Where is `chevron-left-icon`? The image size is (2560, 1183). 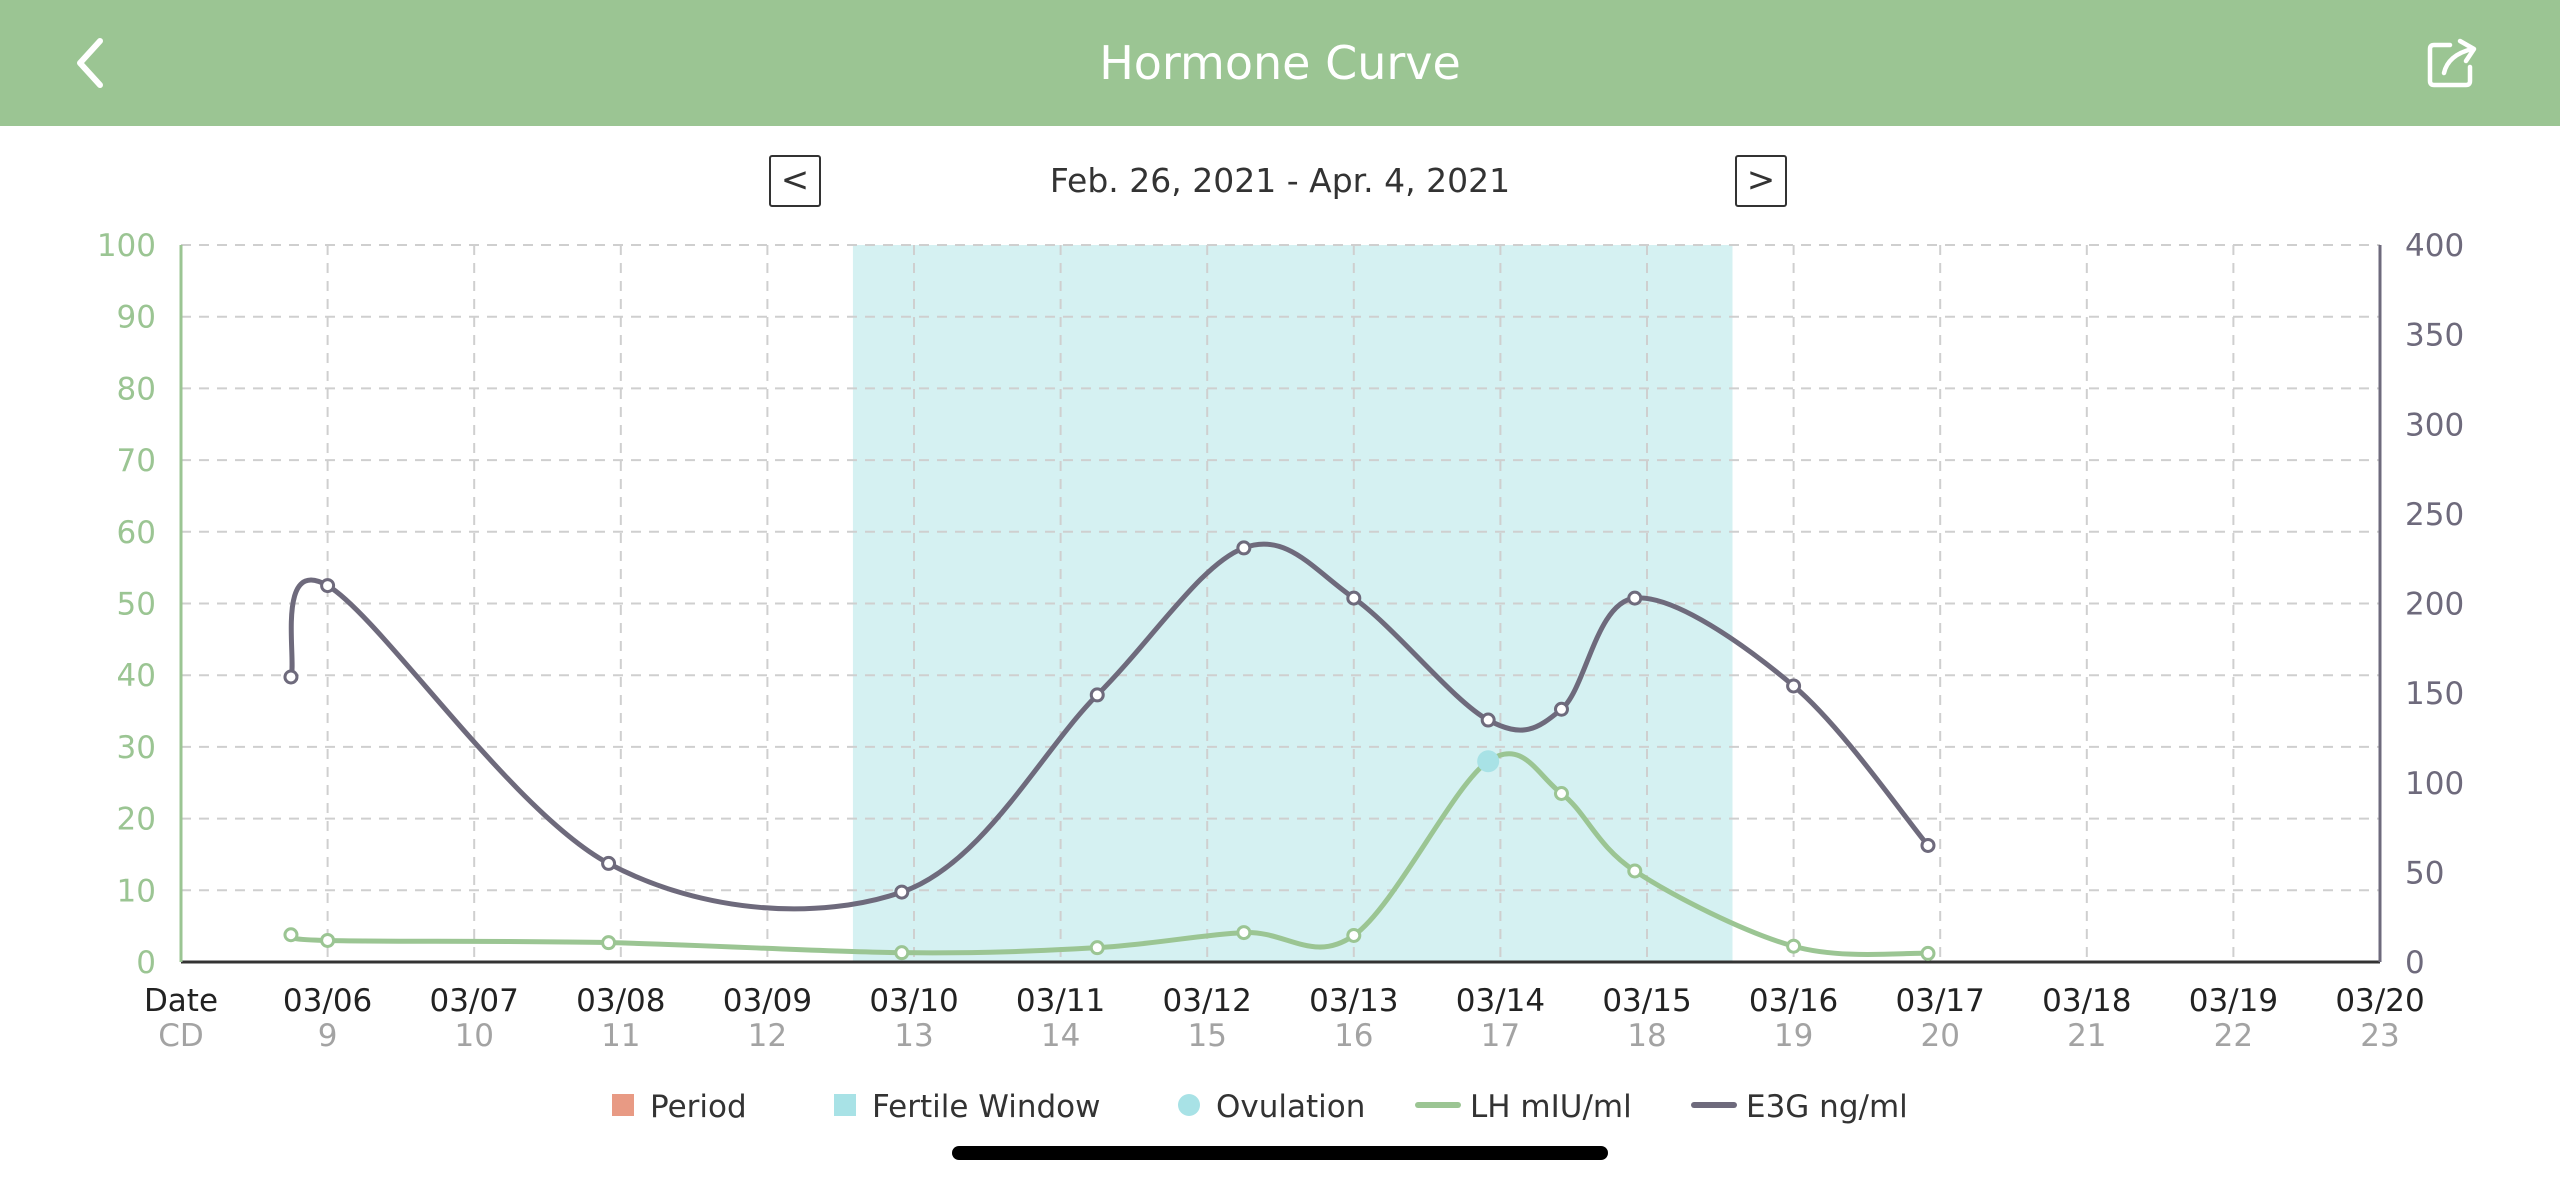 chevron-left-icon is located at coordinates (90, 63).